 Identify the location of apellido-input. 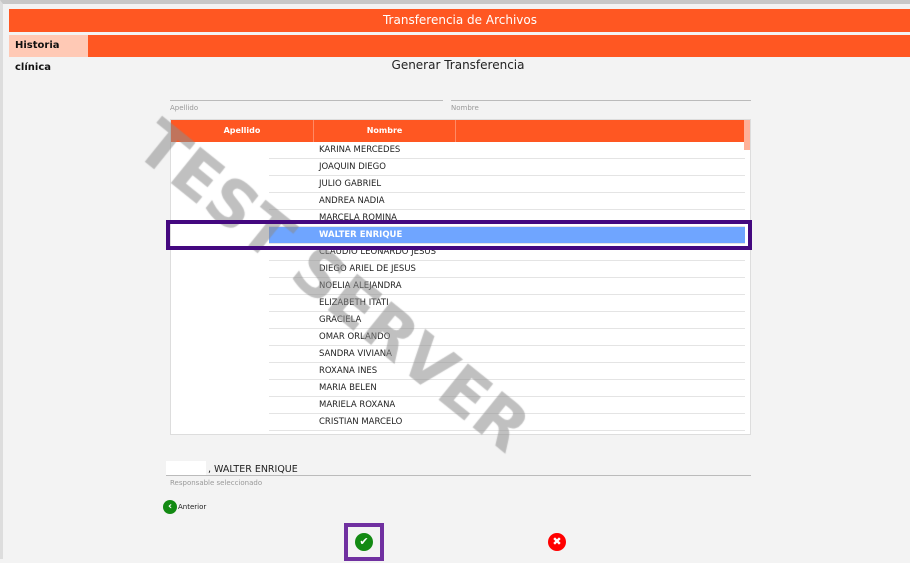
(306, 100).